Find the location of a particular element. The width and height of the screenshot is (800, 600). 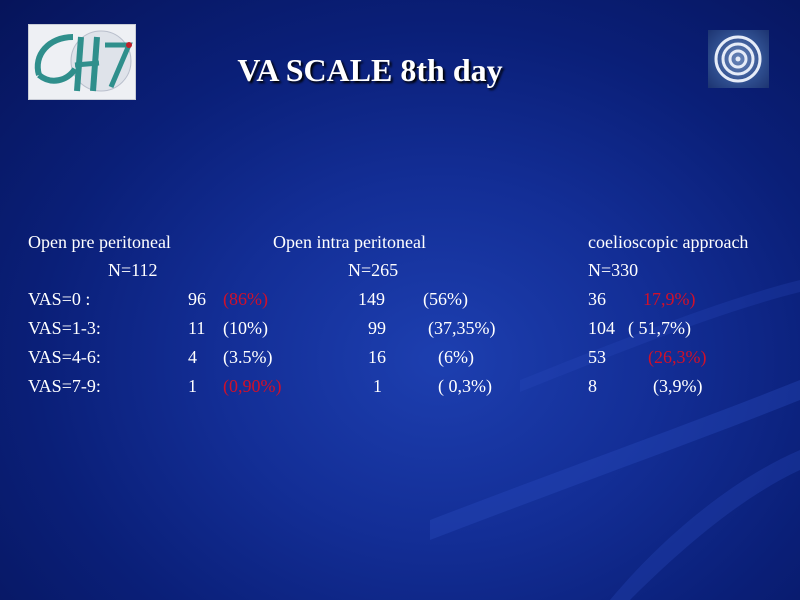

pre-percent: (86%) is located at coordinates (245, 299).